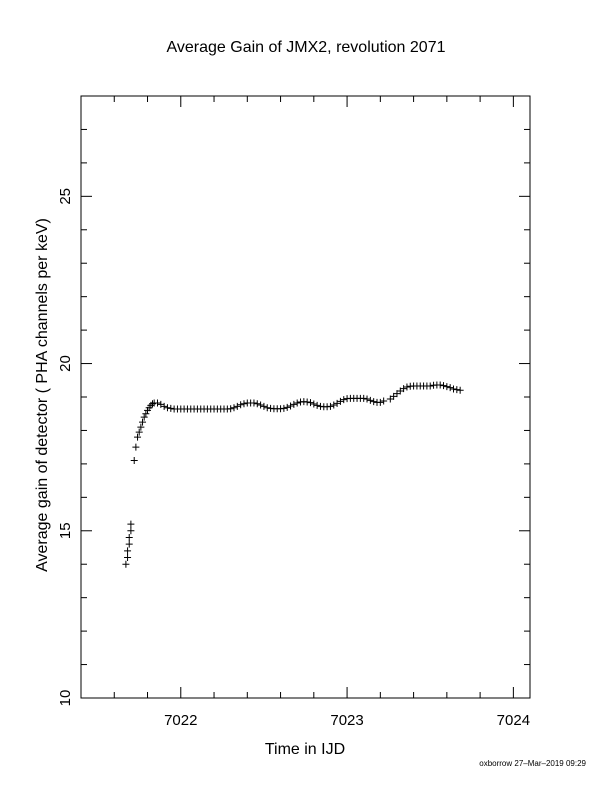  What do you see at coordinates (305, 749) in the screenshot?
I see `x-axis-label: Time in IJD` at bounding box center [305, 749].